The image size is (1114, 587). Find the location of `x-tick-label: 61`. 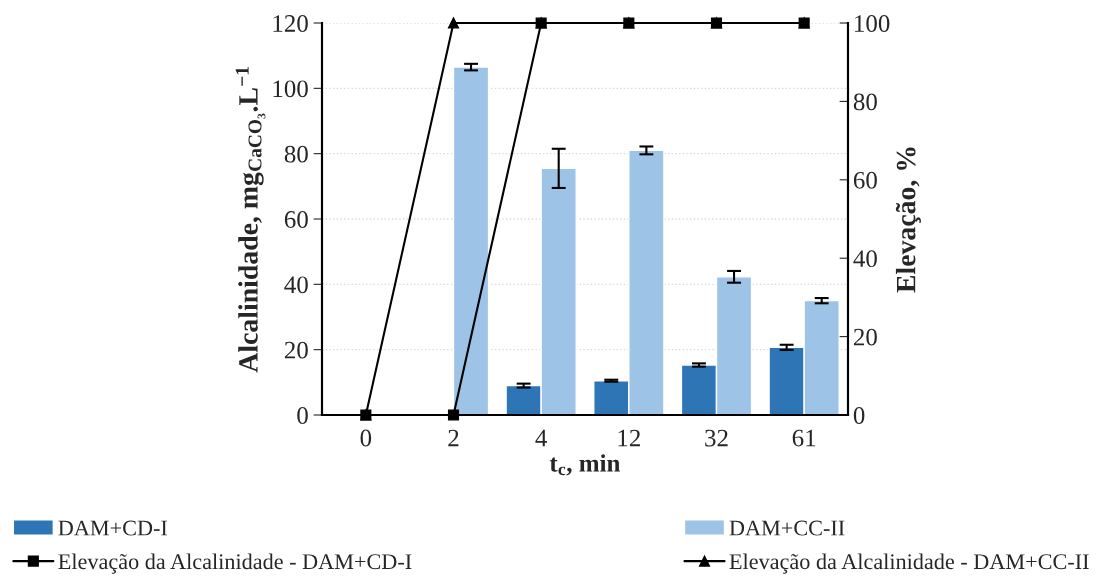

x-tick-label: 61 is located at coordinates (804, 438).